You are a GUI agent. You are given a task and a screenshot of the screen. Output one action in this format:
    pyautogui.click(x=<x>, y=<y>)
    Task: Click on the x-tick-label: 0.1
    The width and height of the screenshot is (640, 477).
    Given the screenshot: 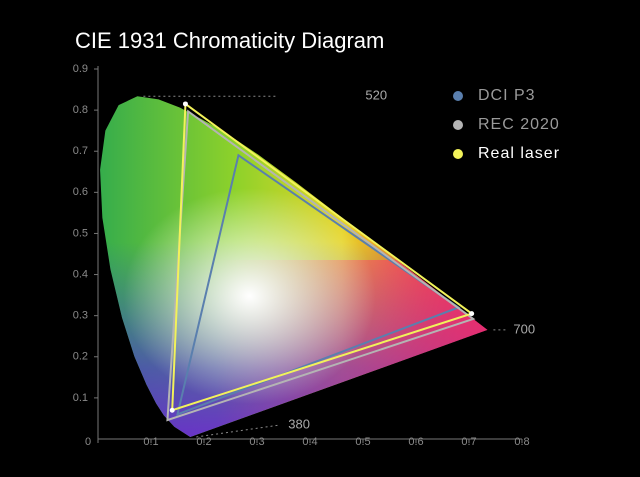 What is the action you would take?
    pyautogui.click(x=150, y=442)
    